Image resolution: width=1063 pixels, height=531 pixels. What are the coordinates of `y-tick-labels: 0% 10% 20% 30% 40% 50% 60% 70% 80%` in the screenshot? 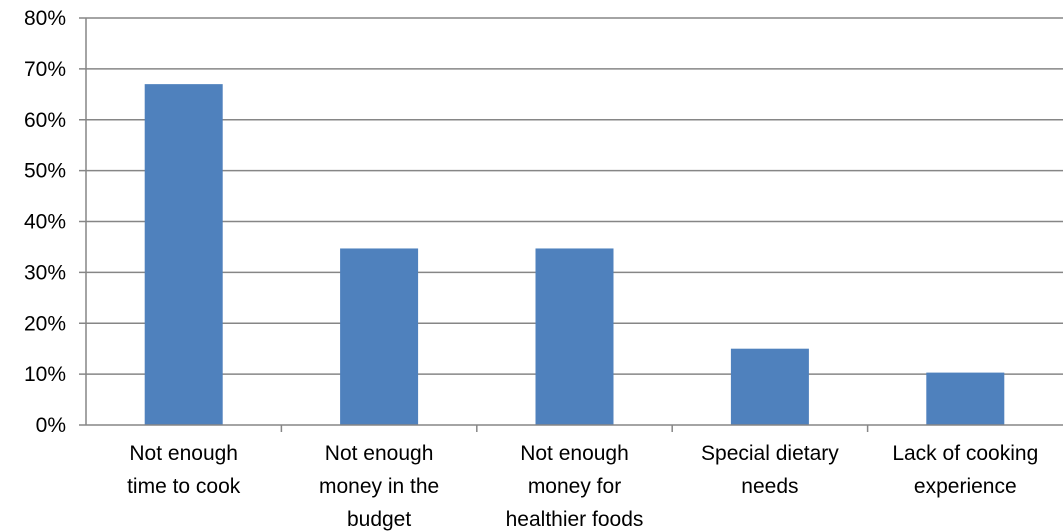 It's located at (45, 222).